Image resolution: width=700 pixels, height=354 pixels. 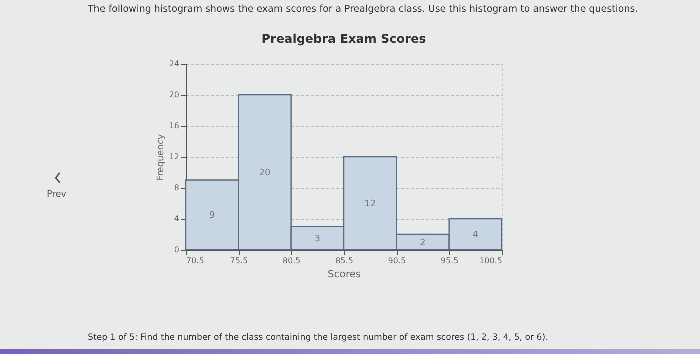 I want to click on data-label: 20, so click(x=265, y=173).